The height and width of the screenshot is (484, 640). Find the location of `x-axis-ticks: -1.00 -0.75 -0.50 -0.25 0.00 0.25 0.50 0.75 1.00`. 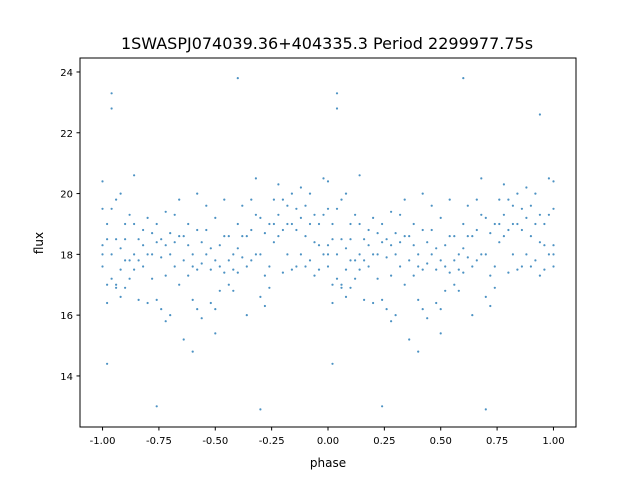

x-axis-ticks: -1.00 -0.75 -0.50 -0.25 0.00 0.25 0.50 0.75 1.00 is located at coordinates (327, 437).